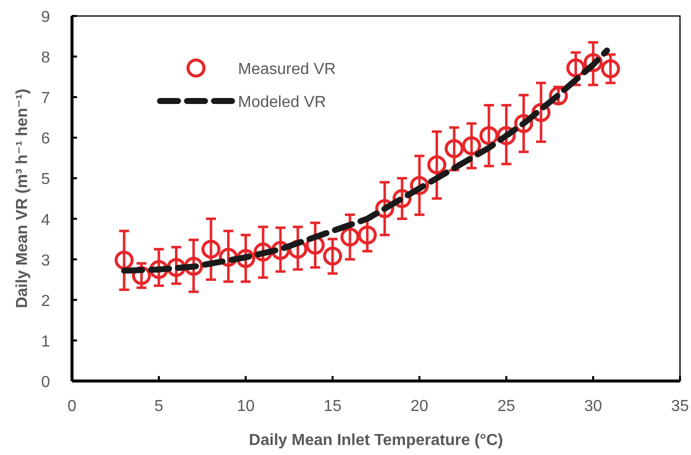 This screenshot has width=691, height=455. I want to click on x-tick-label: 15, so click(333, 406).